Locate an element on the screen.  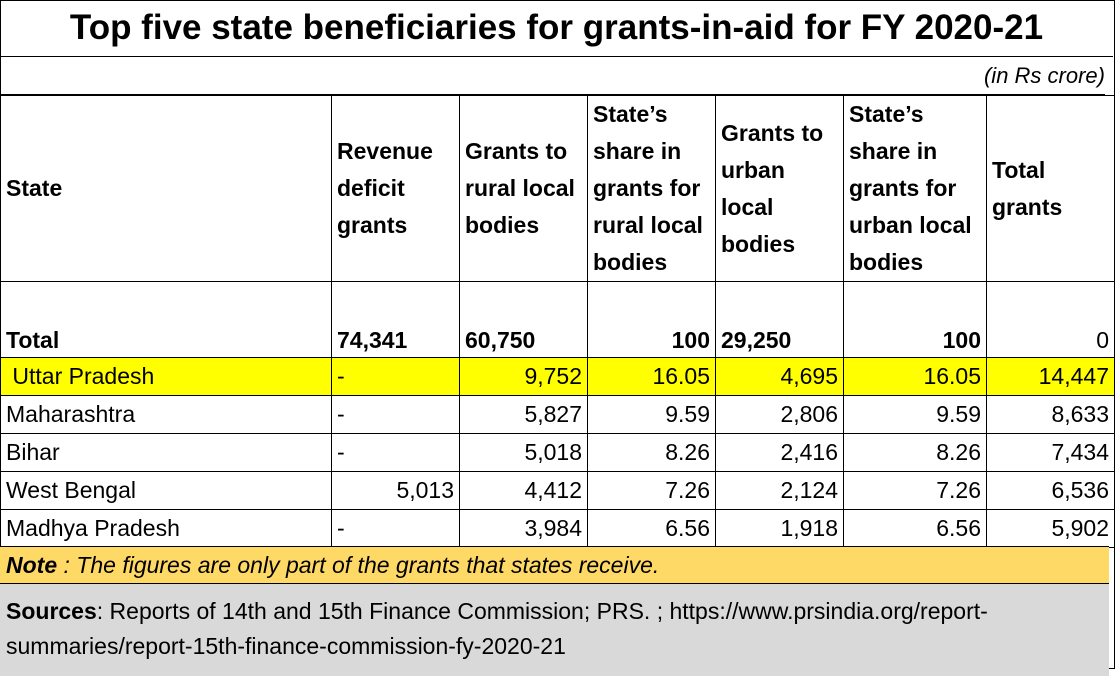
column-header: Grants to urban local bodies is located at coordinates (779, 188).